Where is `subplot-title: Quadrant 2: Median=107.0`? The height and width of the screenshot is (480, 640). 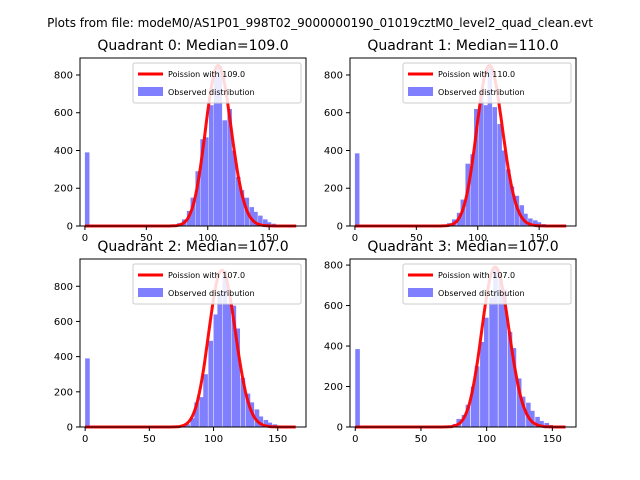 subplot-title: Quadrant 2: Median=107.0 is located at coordinates (192, 247).